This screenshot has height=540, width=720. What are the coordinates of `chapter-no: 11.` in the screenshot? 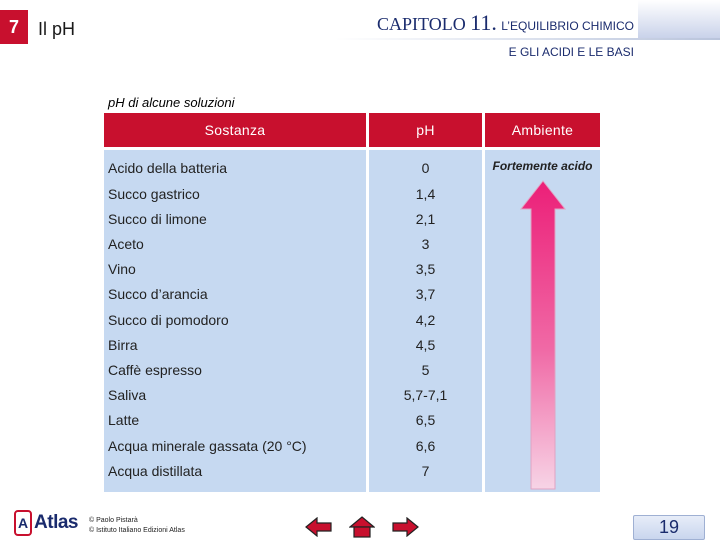 It's located at (483, 22).